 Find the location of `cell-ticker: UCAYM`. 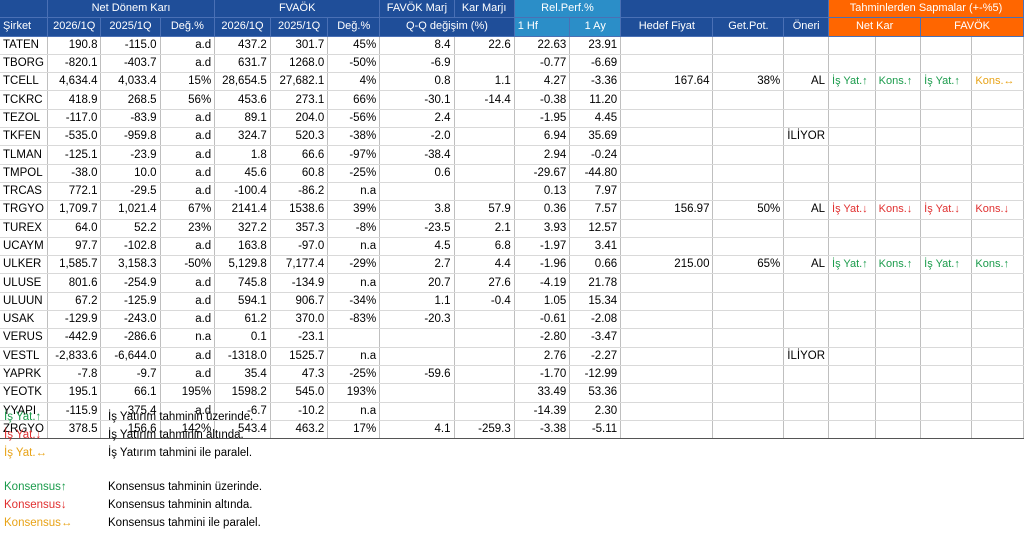

cell-ticker: UCAYM is located at coordinates (24, 247).